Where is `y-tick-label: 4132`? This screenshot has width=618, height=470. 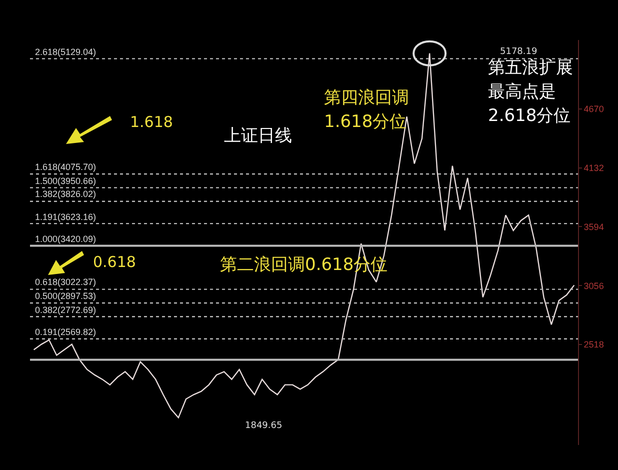
y-tick-label: 4132 is located at coordinates (594, 168).